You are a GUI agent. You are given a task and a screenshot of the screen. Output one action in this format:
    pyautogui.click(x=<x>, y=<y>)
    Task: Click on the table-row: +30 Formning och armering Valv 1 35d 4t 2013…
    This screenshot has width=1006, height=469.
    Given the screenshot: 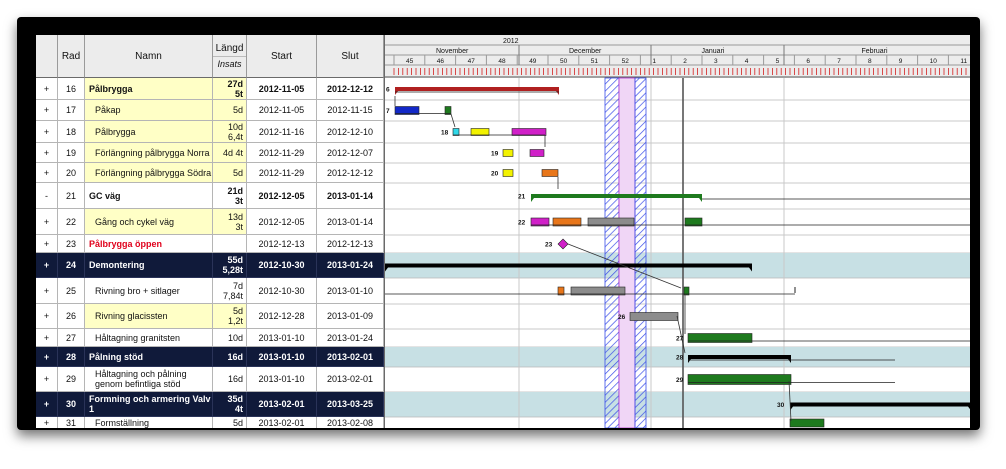 What is the action you would take?
    pyautogui.click(x=210, y=404)
    